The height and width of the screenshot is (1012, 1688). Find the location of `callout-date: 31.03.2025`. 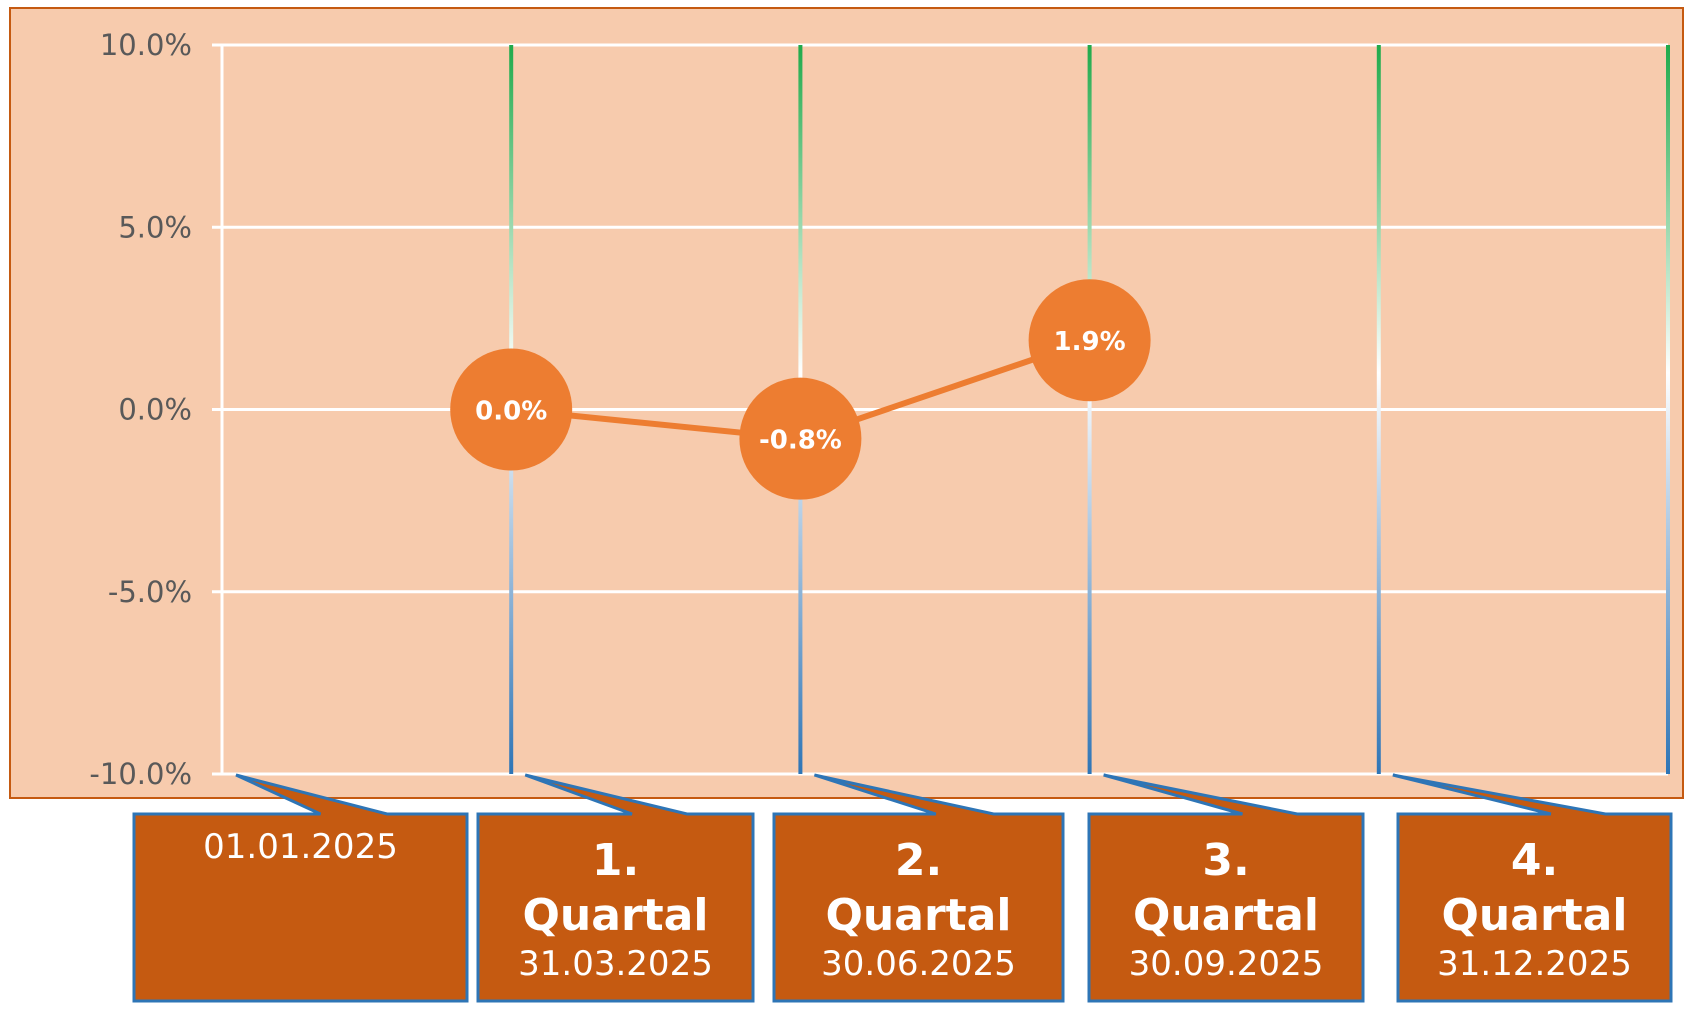

callout-date: 31.03.2025 is located at coordinates (615, 964).